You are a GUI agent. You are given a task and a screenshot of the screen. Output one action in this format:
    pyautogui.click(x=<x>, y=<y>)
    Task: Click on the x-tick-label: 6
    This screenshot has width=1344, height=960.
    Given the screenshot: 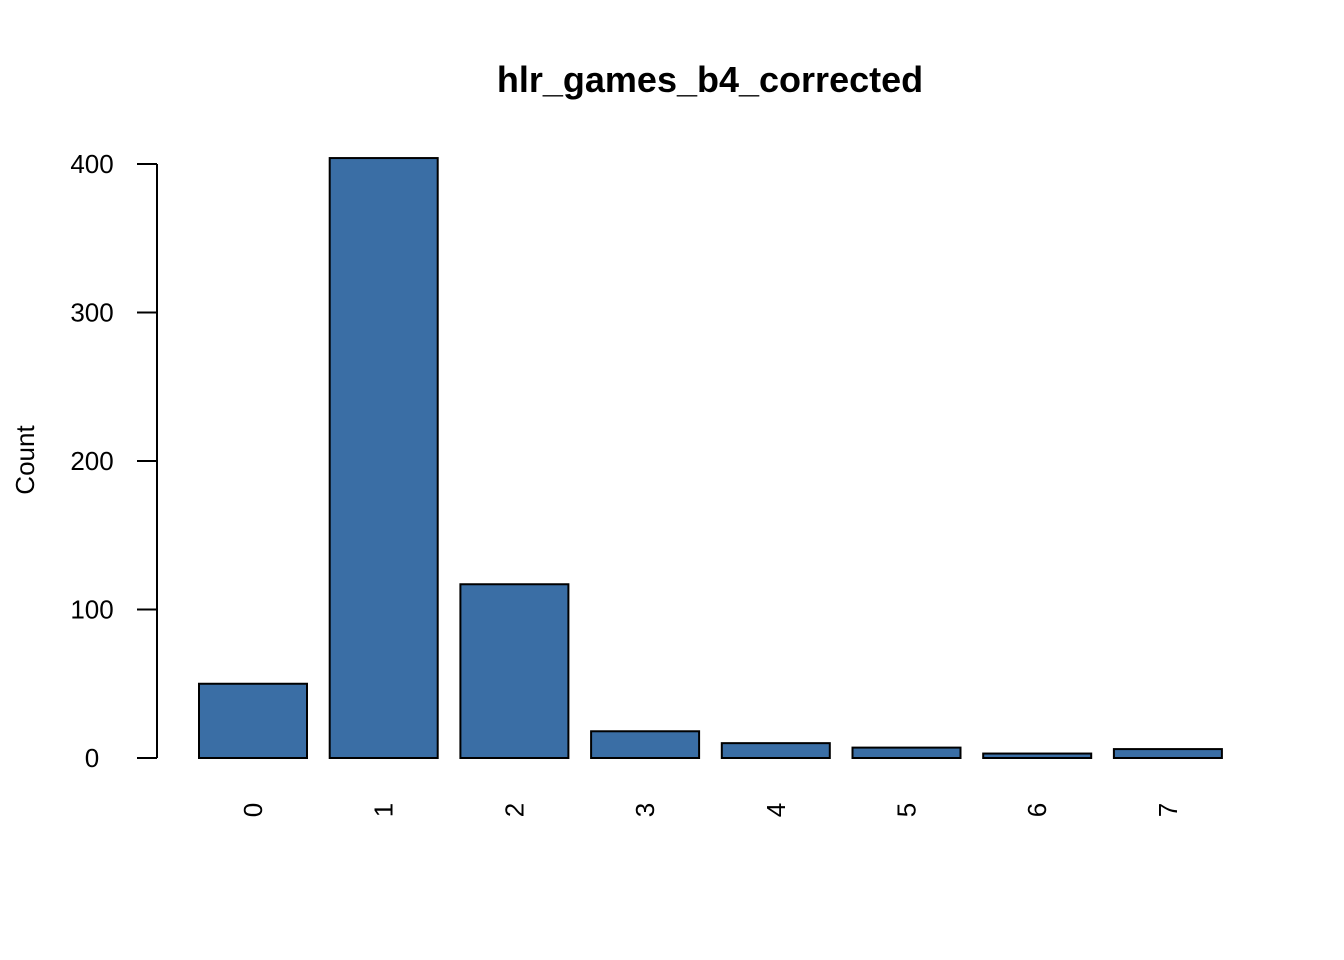 What is the action you would take?
    pyautogui.click(x=1037, y=810)
    